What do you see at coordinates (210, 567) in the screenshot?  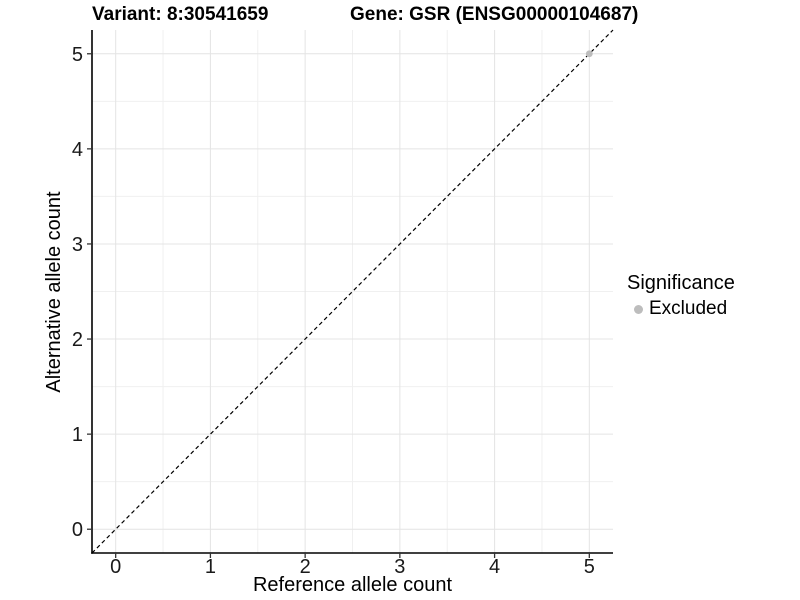 I see `x-tick-label: 1` at bounding box center [210, 567].